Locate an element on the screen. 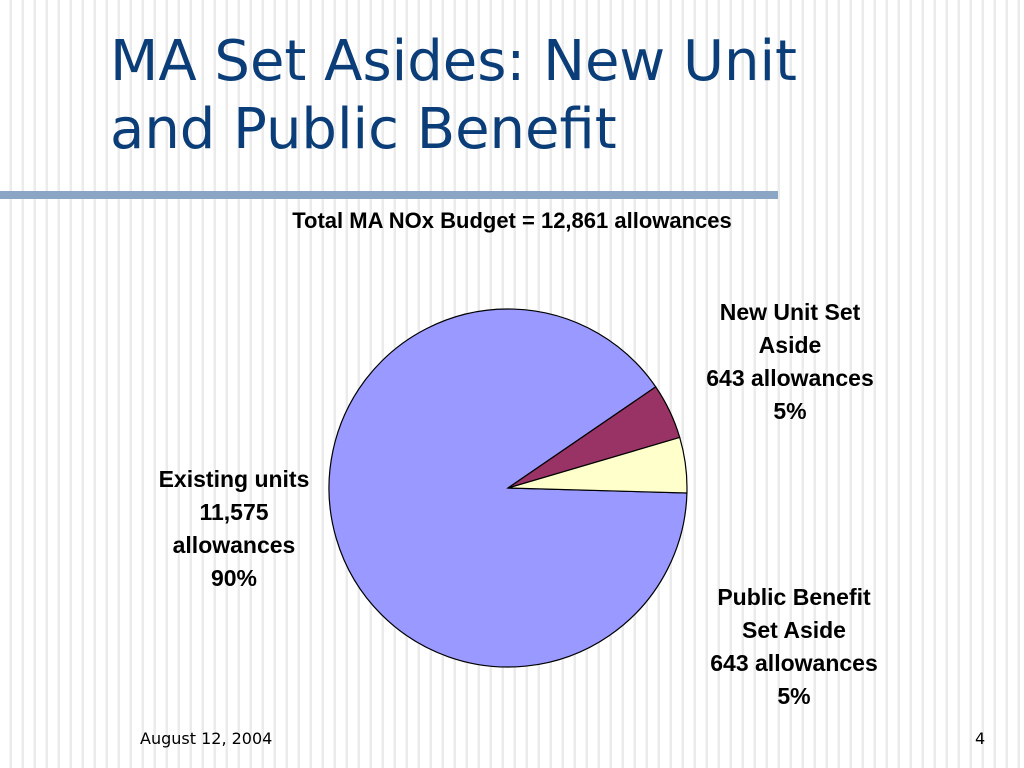 The image size is (1024, 768). page-number: 4 is located at coordinates (980, 738).